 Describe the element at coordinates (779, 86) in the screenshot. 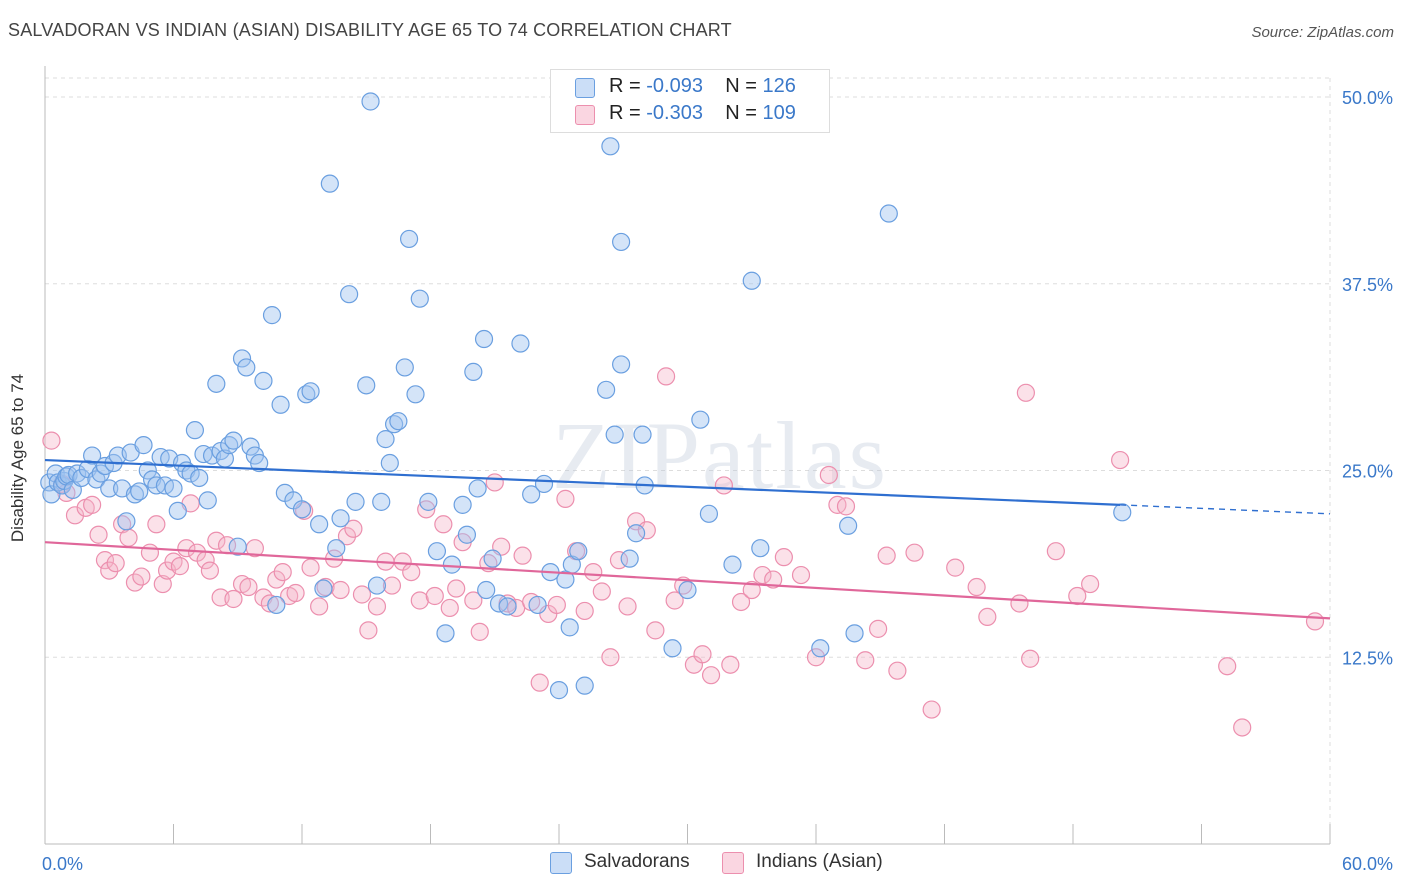

I see `n-value: 126` at that location.